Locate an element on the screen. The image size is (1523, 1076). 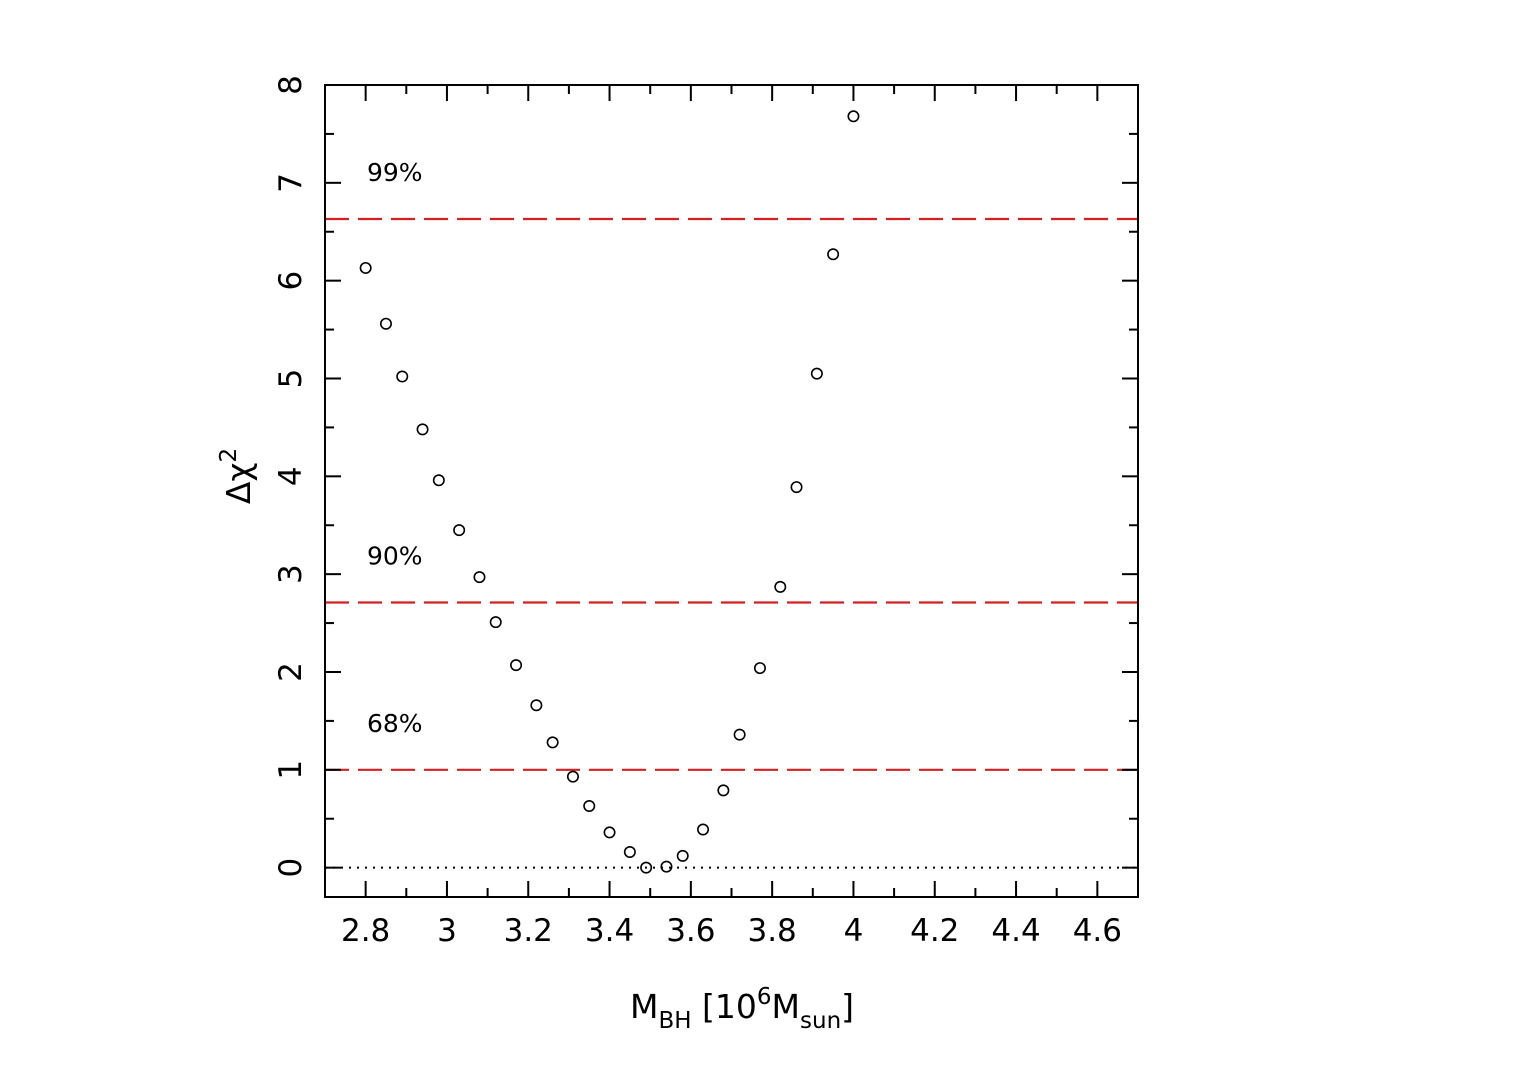
x-tick-label: 4.2 is located at coordinates (934, 931).